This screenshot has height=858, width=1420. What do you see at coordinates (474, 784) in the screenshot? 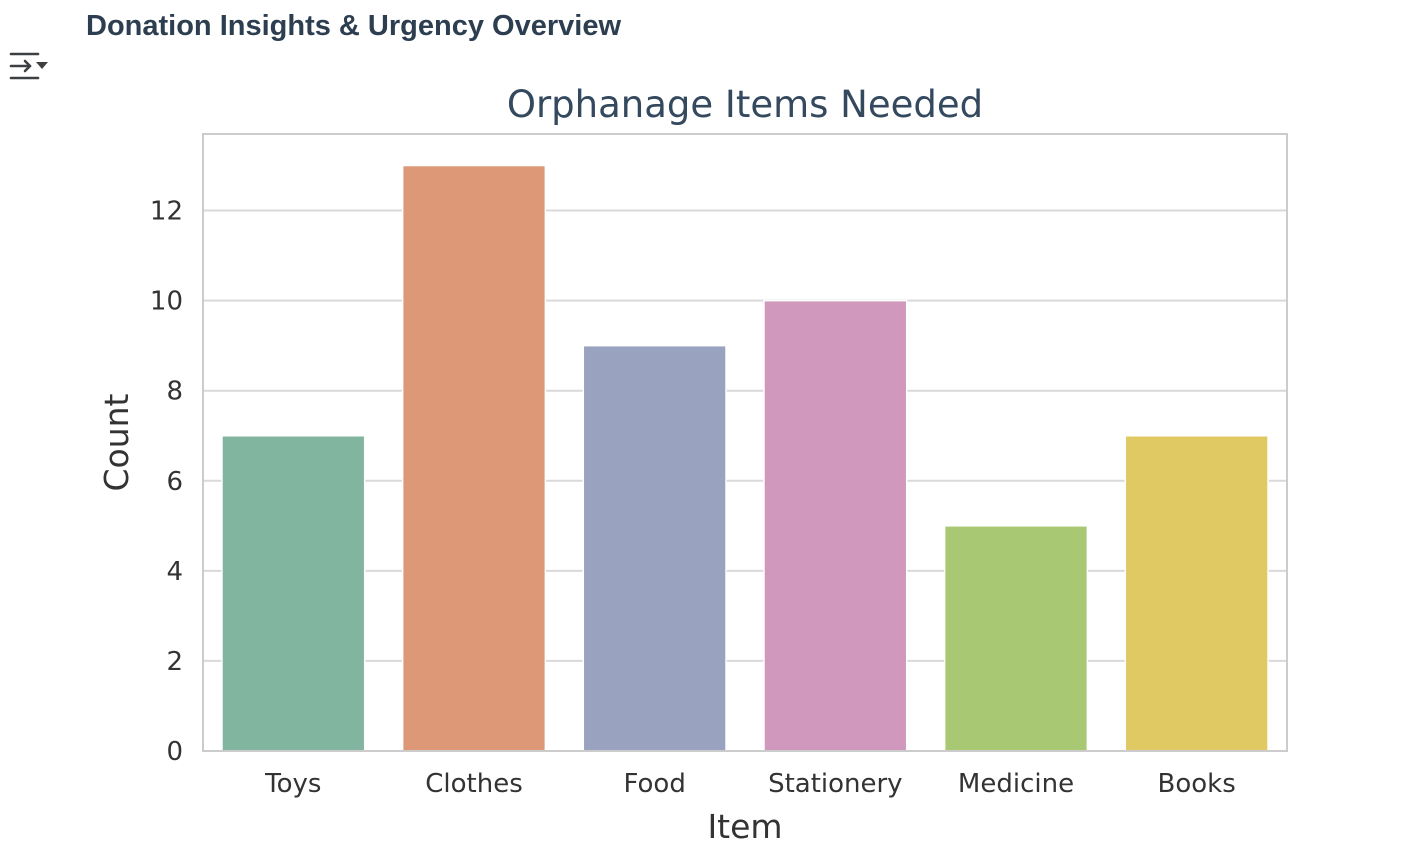
I see `x-tick-label: Clothes` at bounding box center [474, 784].